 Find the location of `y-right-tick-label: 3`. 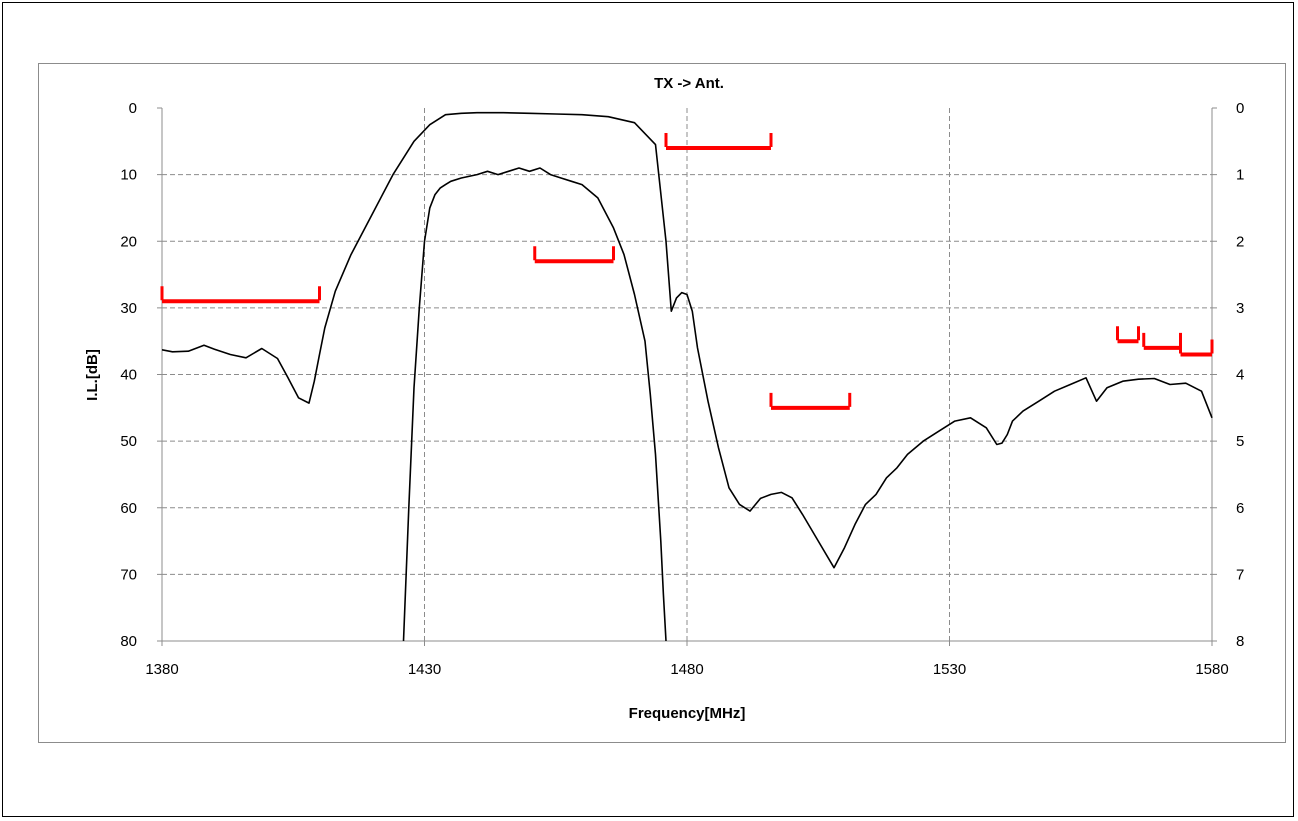

y-right-tick-label: 3 is located at coordinates (1240, 308).